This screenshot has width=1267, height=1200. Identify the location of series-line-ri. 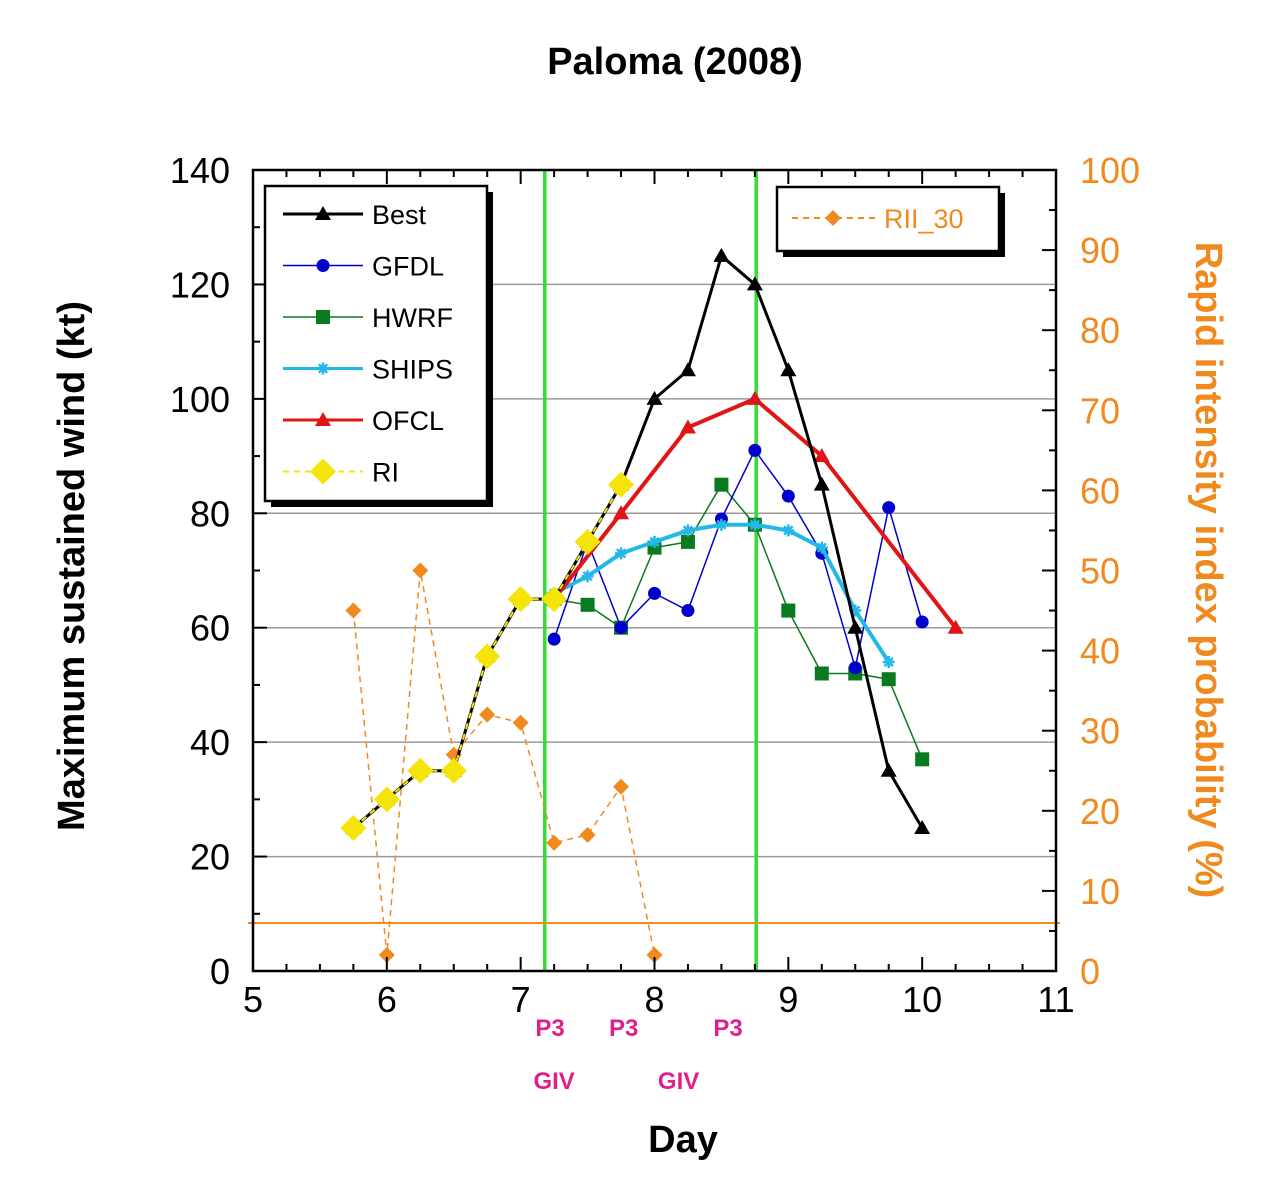
(487, 656).